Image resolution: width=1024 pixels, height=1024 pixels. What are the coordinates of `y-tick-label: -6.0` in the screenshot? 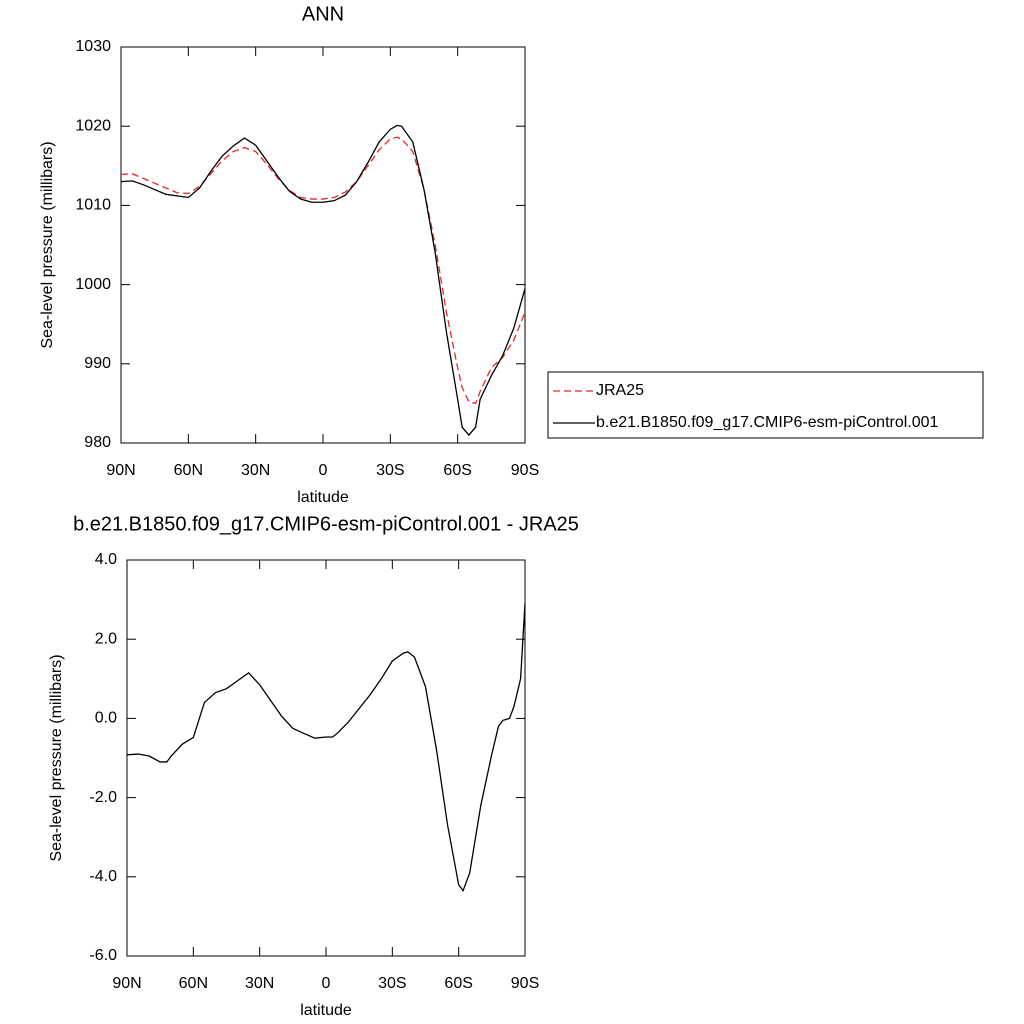 It's located at (103, 955).